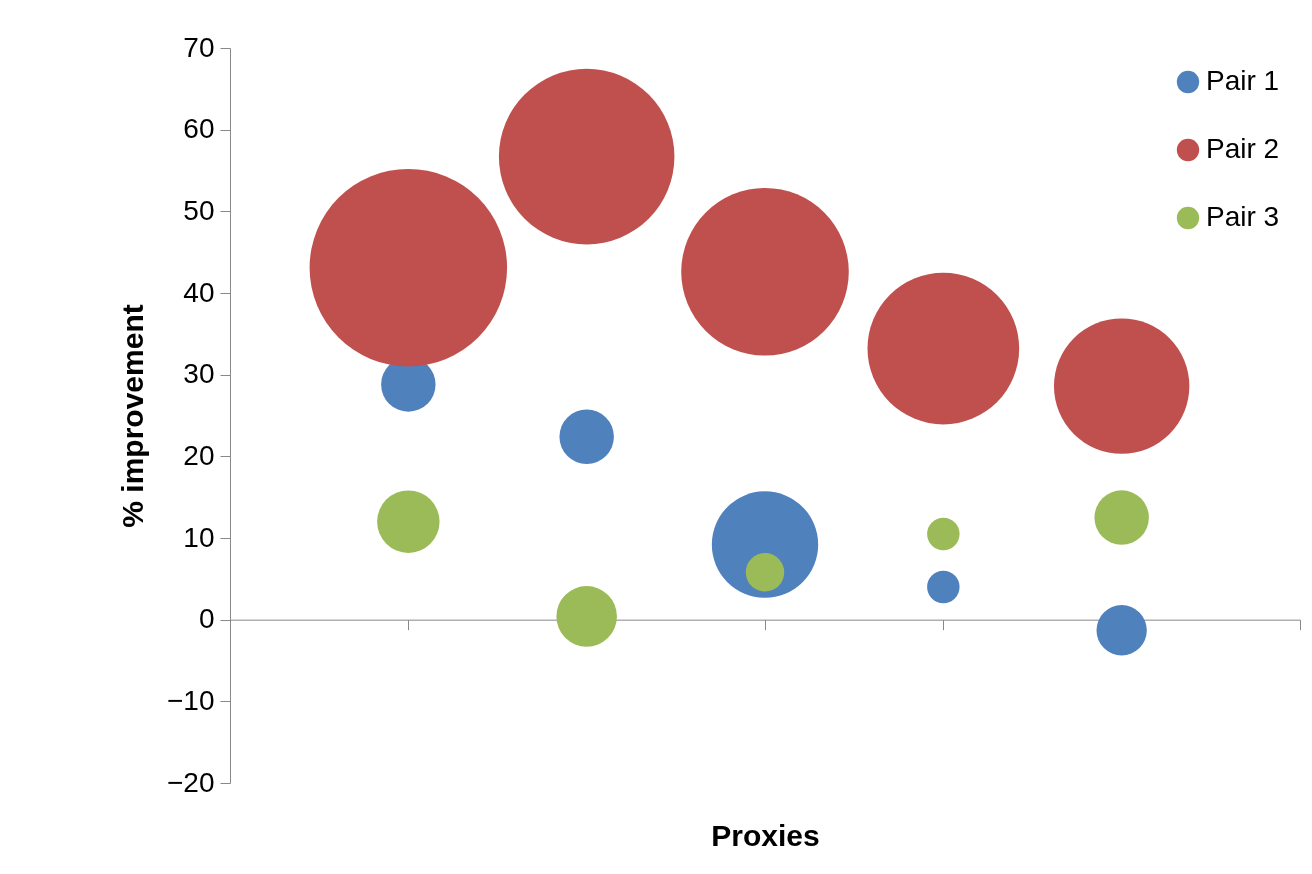 Image resolution: width=1312 pixels, height=874 pixels. I want to click on legend-label: Pair 1, so click(1243, 80).